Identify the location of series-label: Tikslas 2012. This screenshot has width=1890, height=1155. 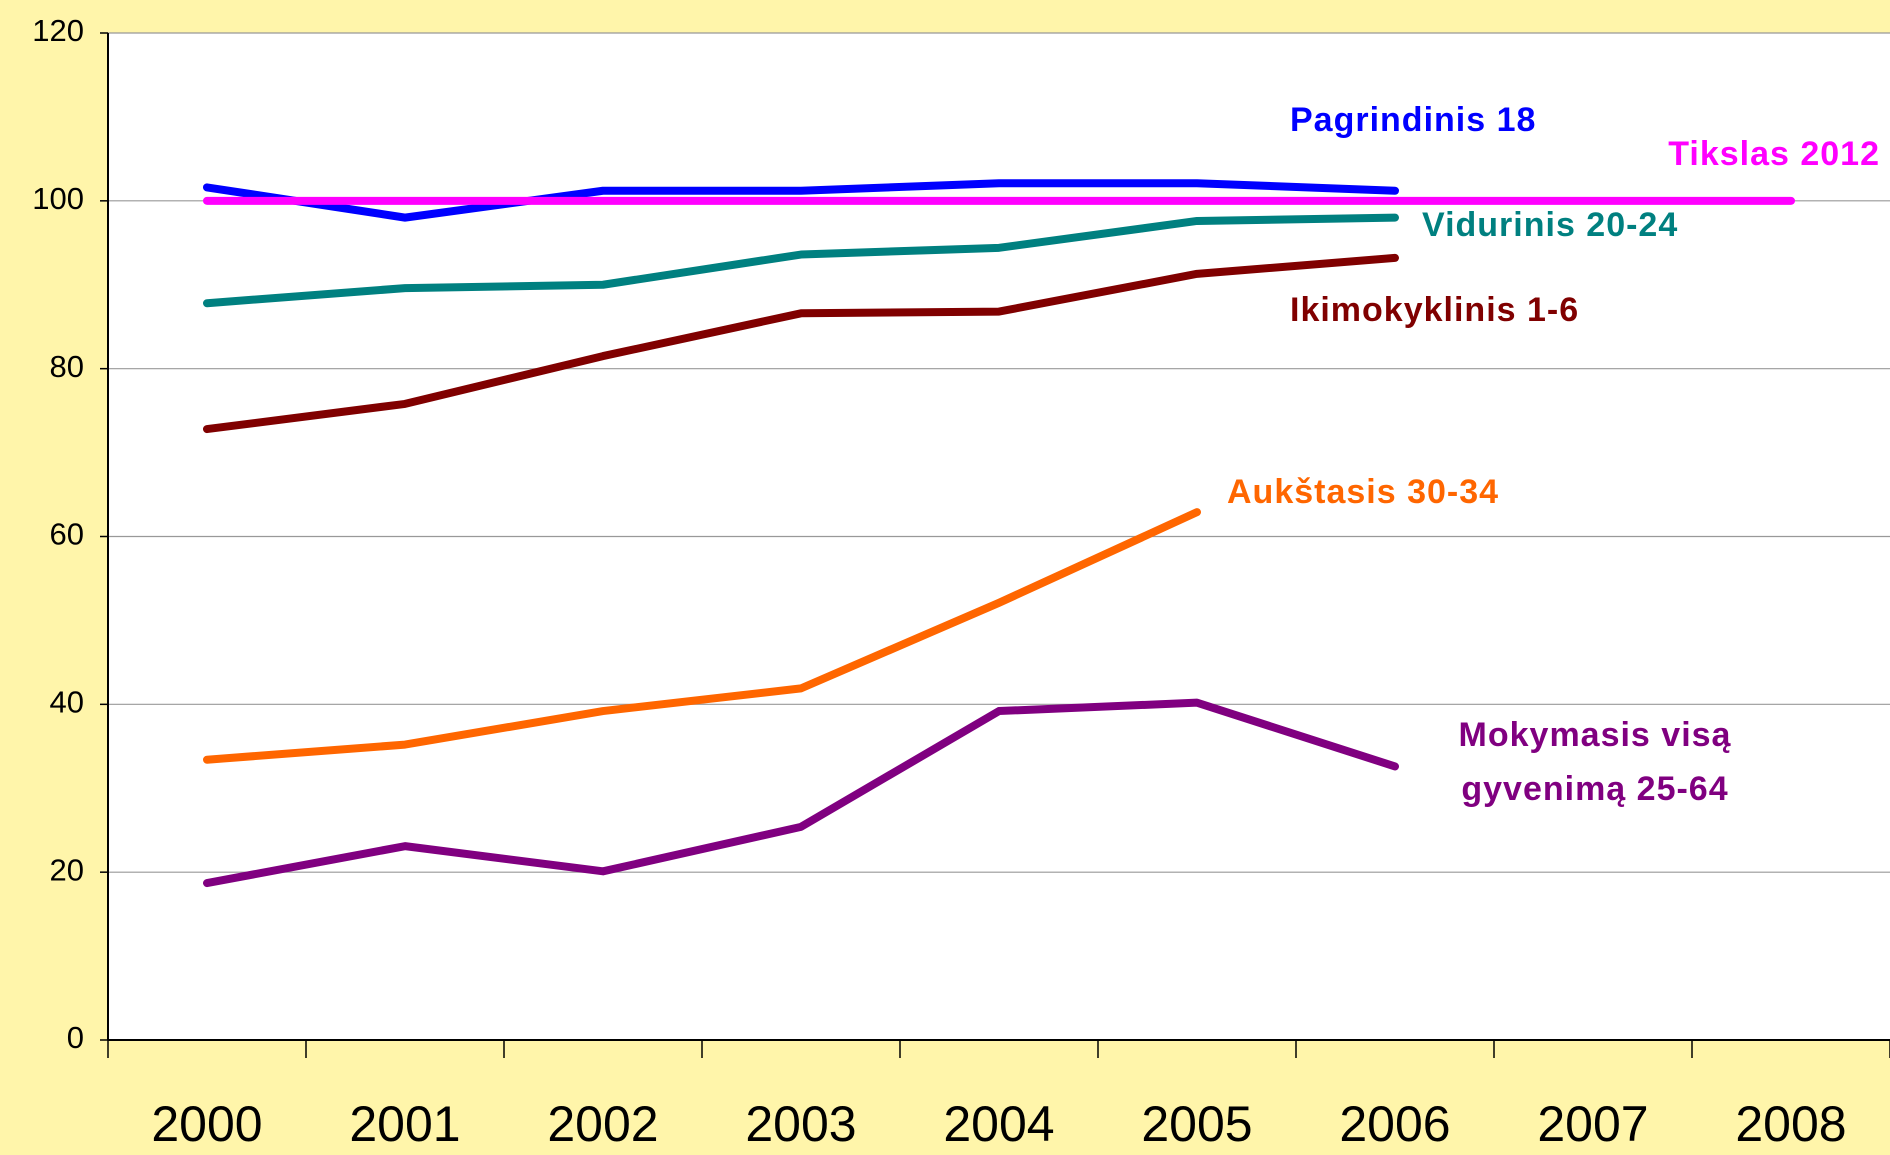
(1774, 154).